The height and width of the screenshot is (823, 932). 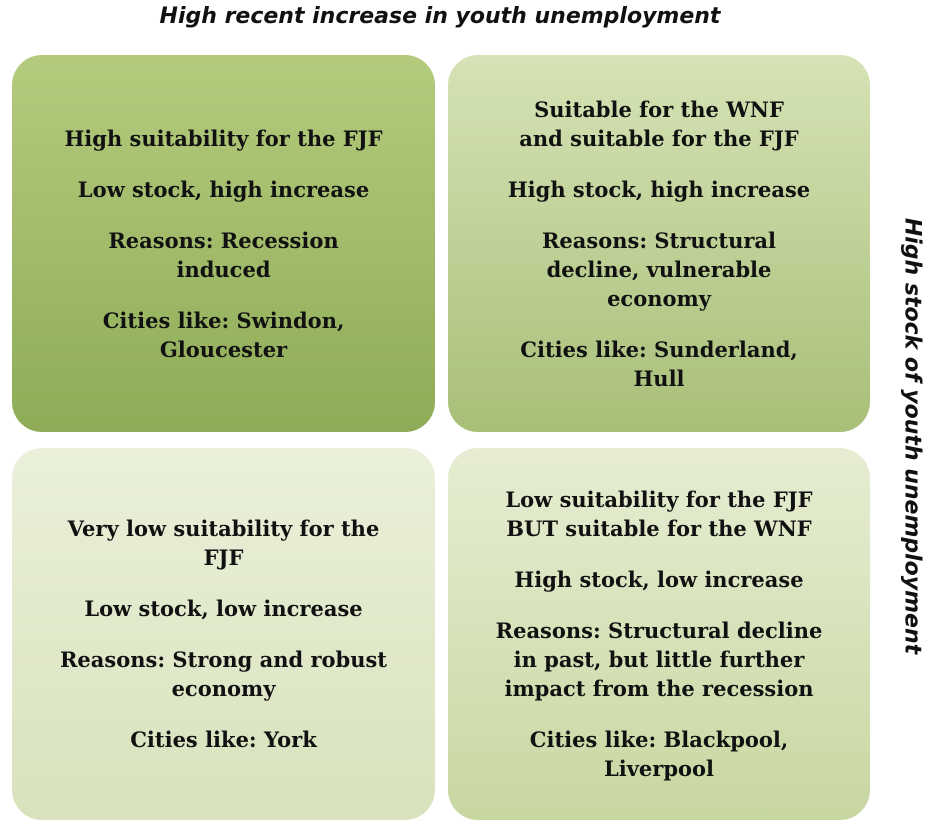 What do you see at coordinates (223, 240) in the screenshot?
I see `text-line: Reasons: Recession` at bounding box center [223, 240].